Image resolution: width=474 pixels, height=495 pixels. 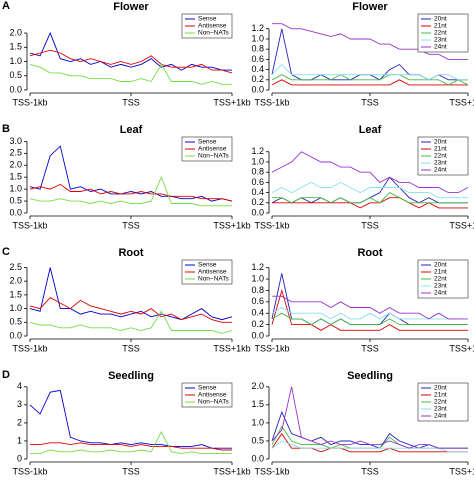 What do you see at coordinates (6, 129) in the screenshot?
I see `panel-label: B` at bounding box center [6, 129].